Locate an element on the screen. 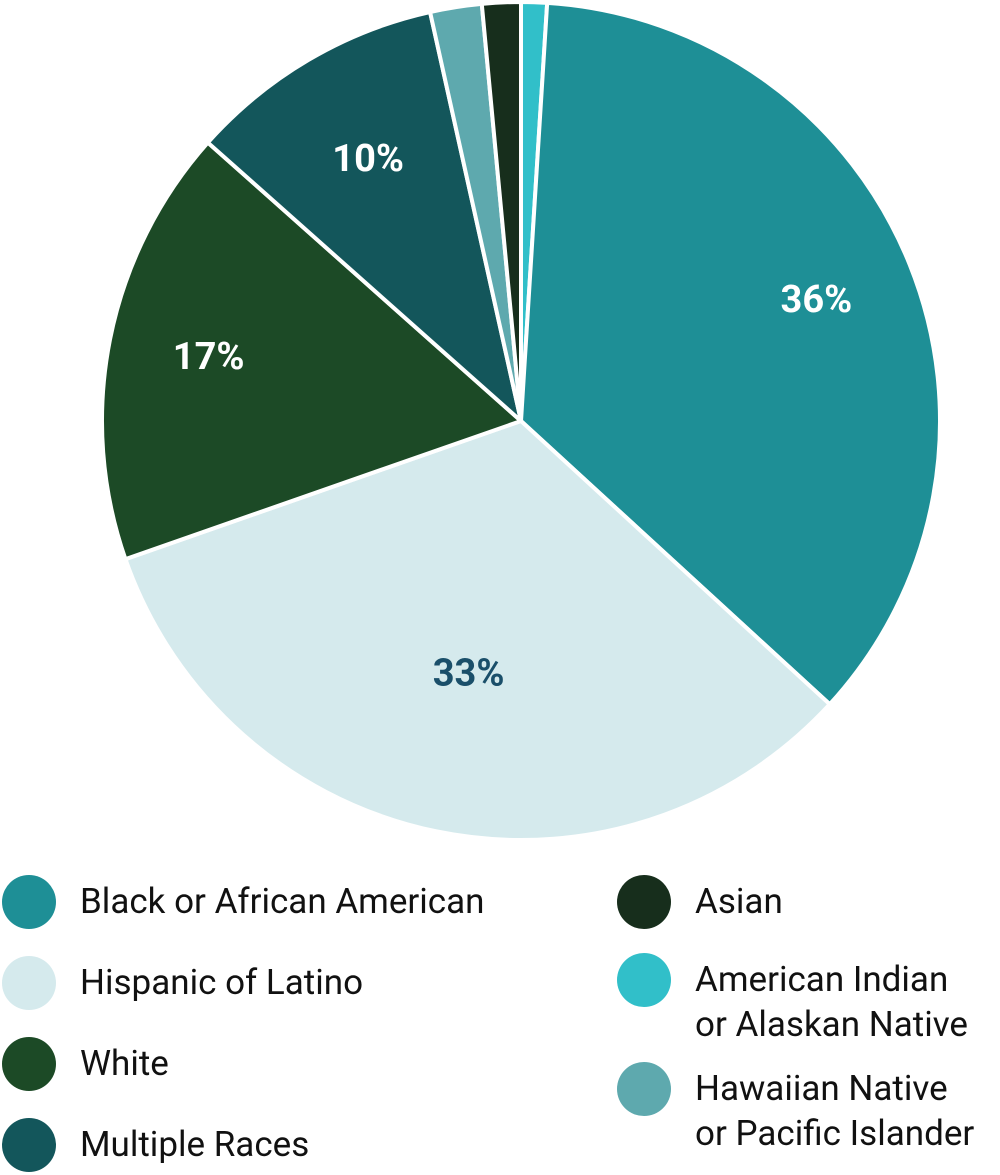  data-label: 10% is located at coordinates (368, 159).